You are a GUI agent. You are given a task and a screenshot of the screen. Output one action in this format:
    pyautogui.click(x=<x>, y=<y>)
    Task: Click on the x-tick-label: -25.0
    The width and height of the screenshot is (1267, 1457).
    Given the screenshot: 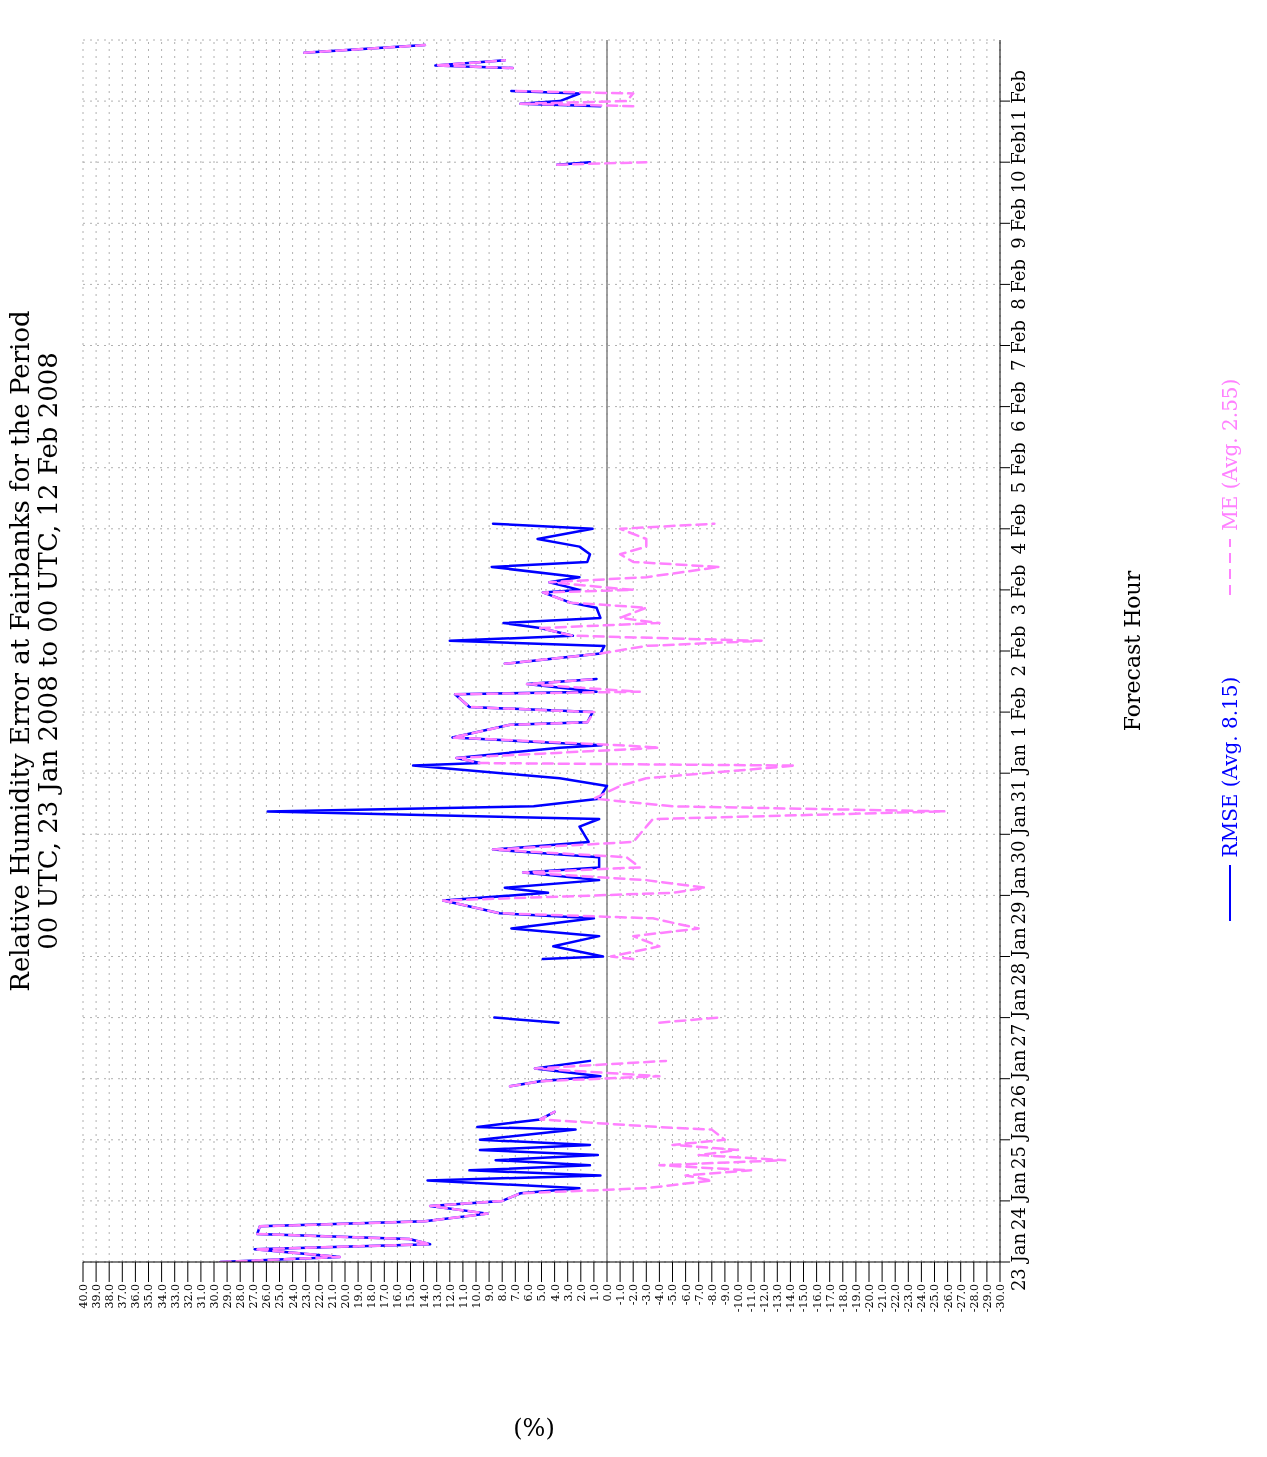 What is the action you would take?
    pyautogui.click(x=935, y=1298)
    